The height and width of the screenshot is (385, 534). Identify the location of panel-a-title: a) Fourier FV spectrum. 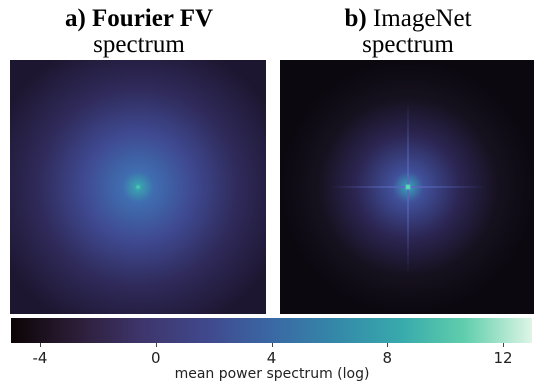
(139, 32).